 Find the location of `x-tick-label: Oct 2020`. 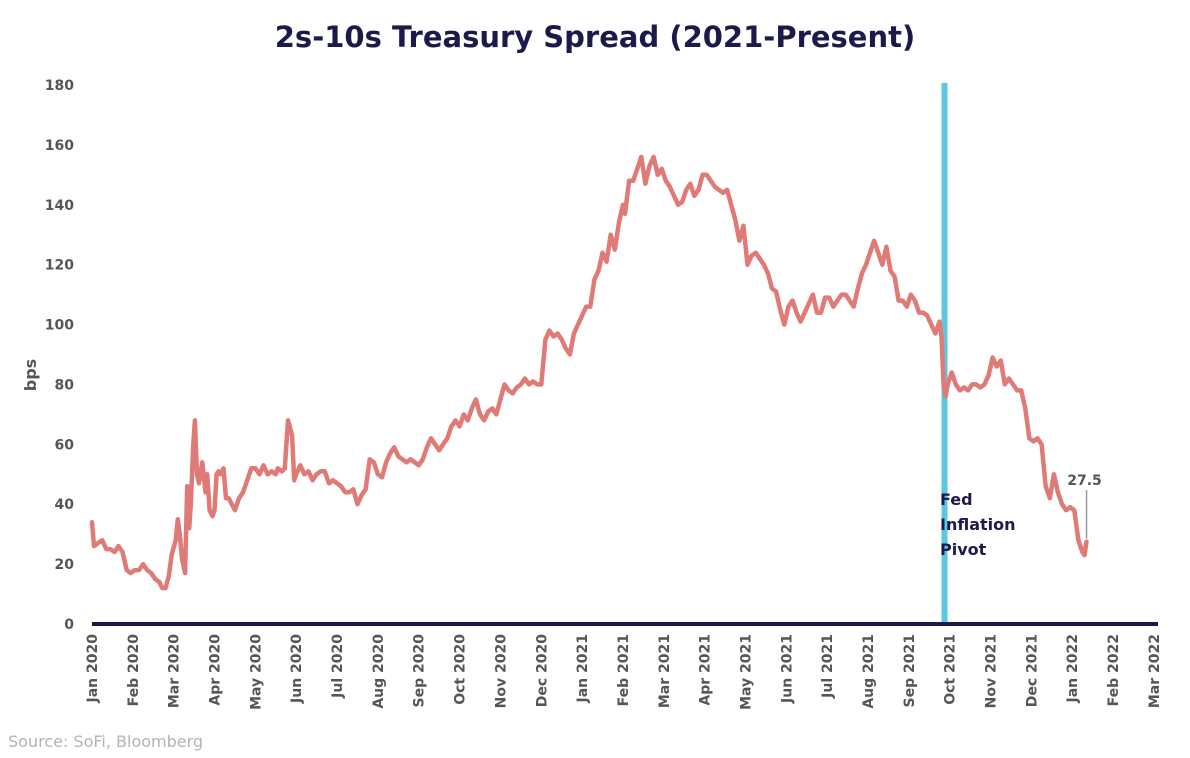

x-tick-label: Oct 2020 is located at coordinates (461, 669).